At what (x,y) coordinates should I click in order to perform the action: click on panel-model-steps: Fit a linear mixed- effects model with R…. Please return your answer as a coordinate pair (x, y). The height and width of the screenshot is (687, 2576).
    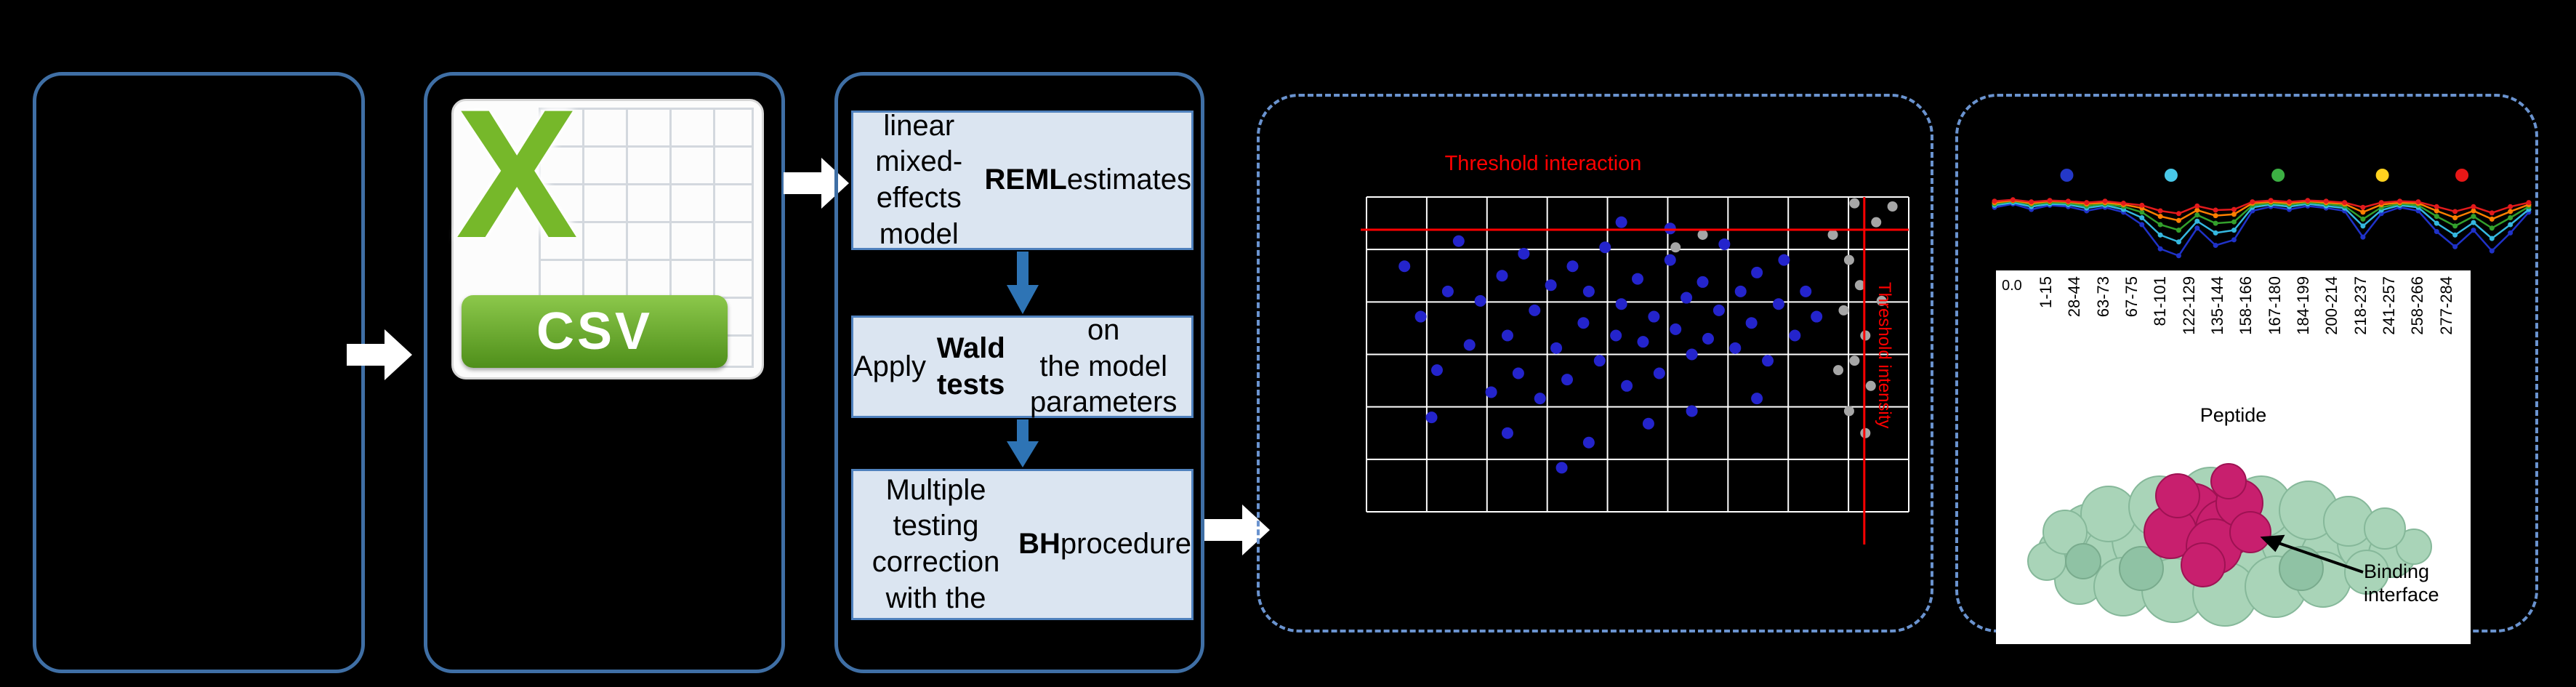
    Looking at the image, I should click on (1019, 372).